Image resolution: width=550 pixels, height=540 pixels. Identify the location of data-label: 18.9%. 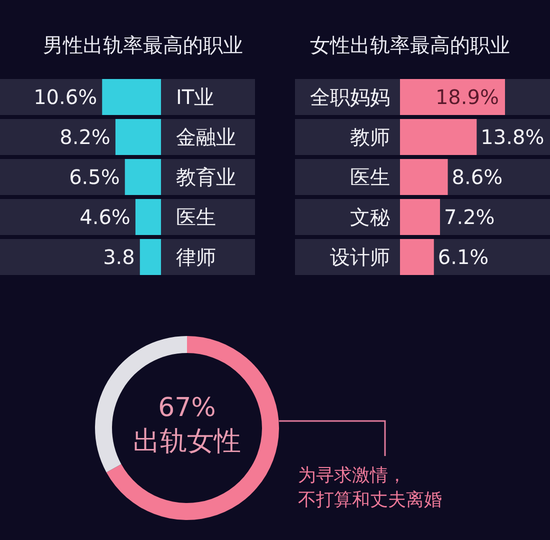
(467, 97).